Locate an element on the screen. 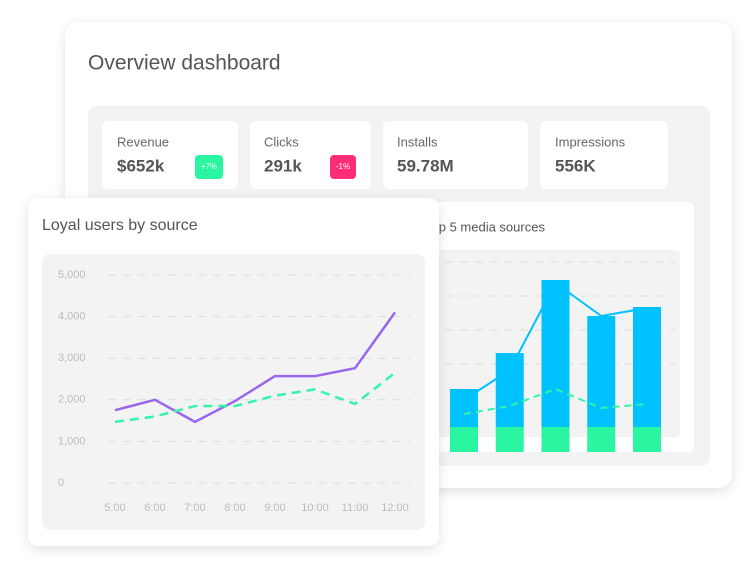  chart-title: Loyal users by source is located at coordinates (120, 225).